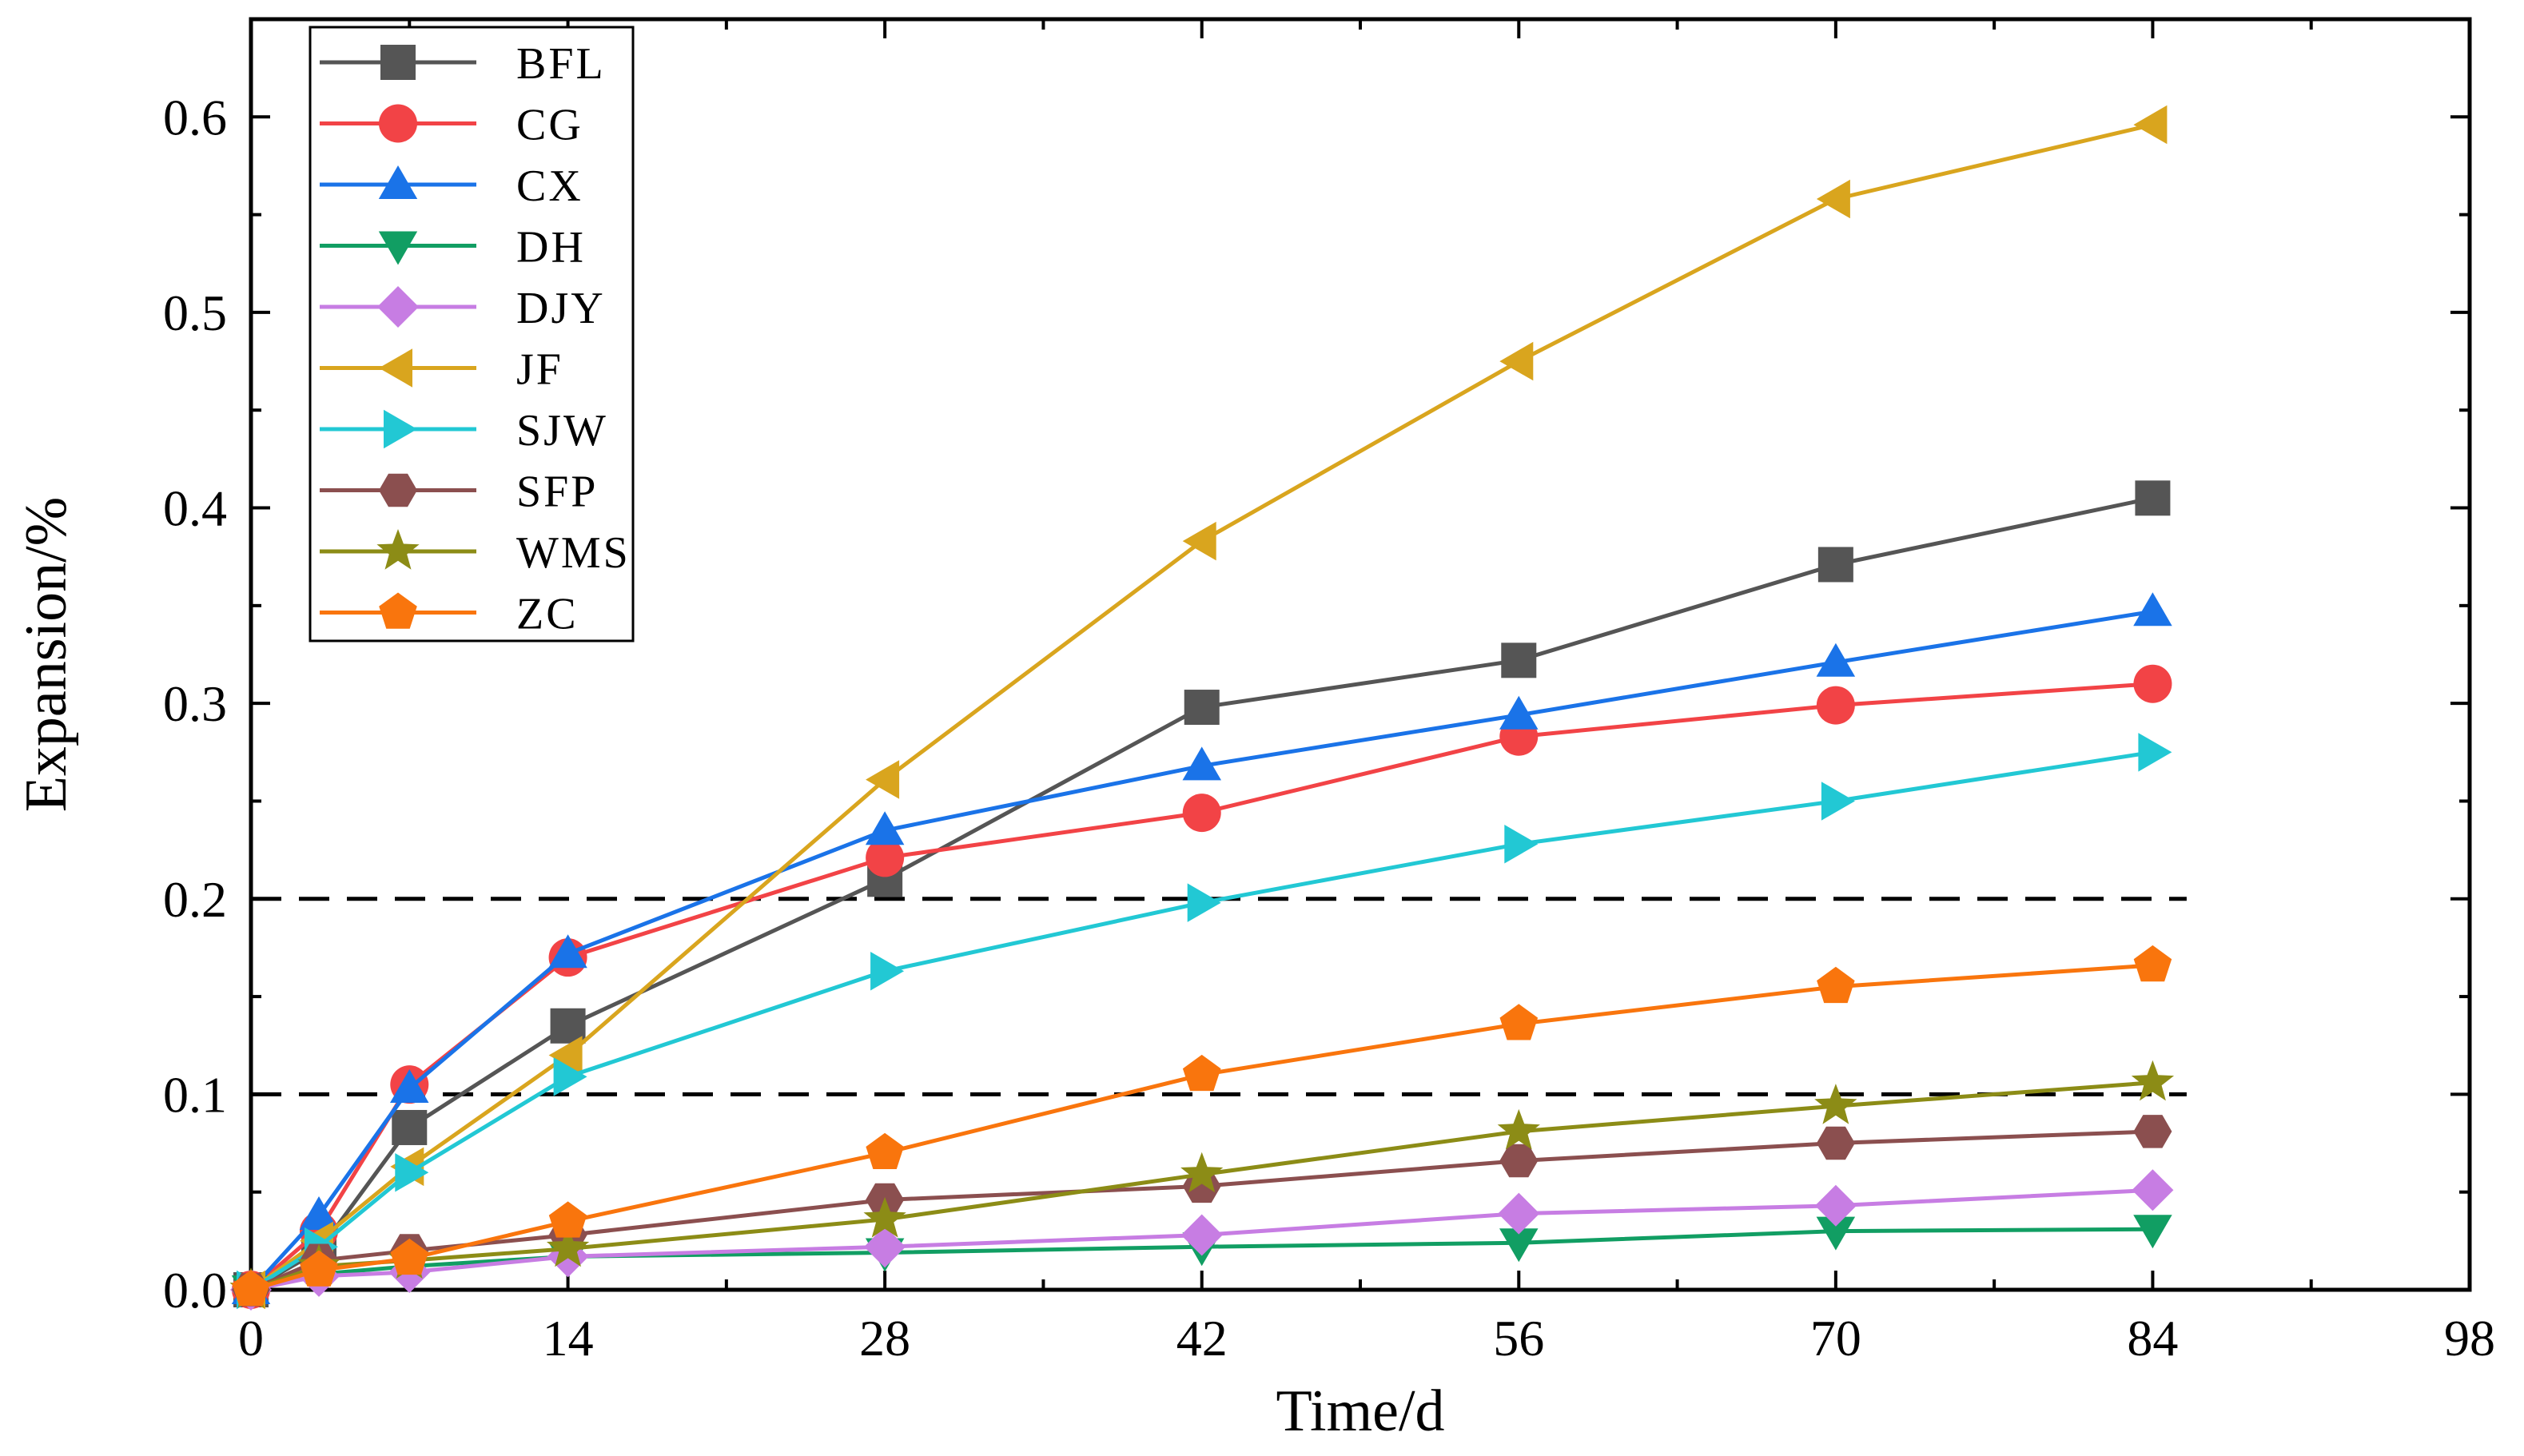  Describe the element at coordinates (561, 308) in the screenshot. I see `legend-label-djy: DJY` at that location.